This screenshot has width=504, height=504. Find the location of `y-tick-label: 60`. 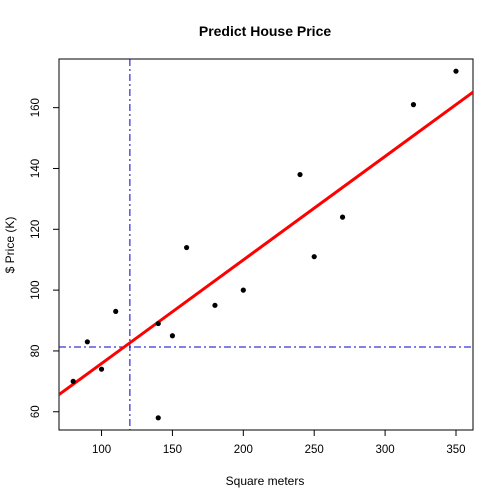

y-tick-label: 60 is located at coordinates (36, 411).